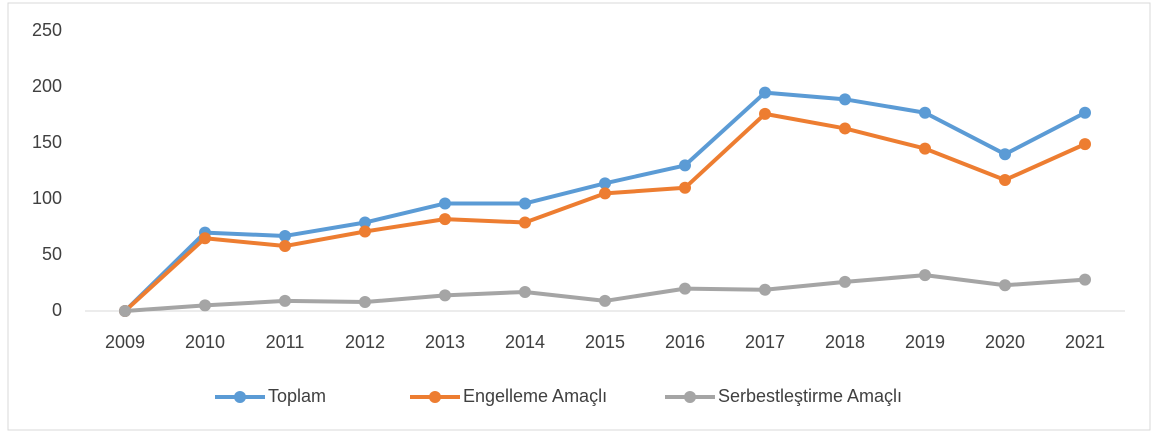  What do you see at coordinates (535, 396) in the screenshot?
I see `legend-label: Engelleme Amaçlı` at bounding box center [535, 396].